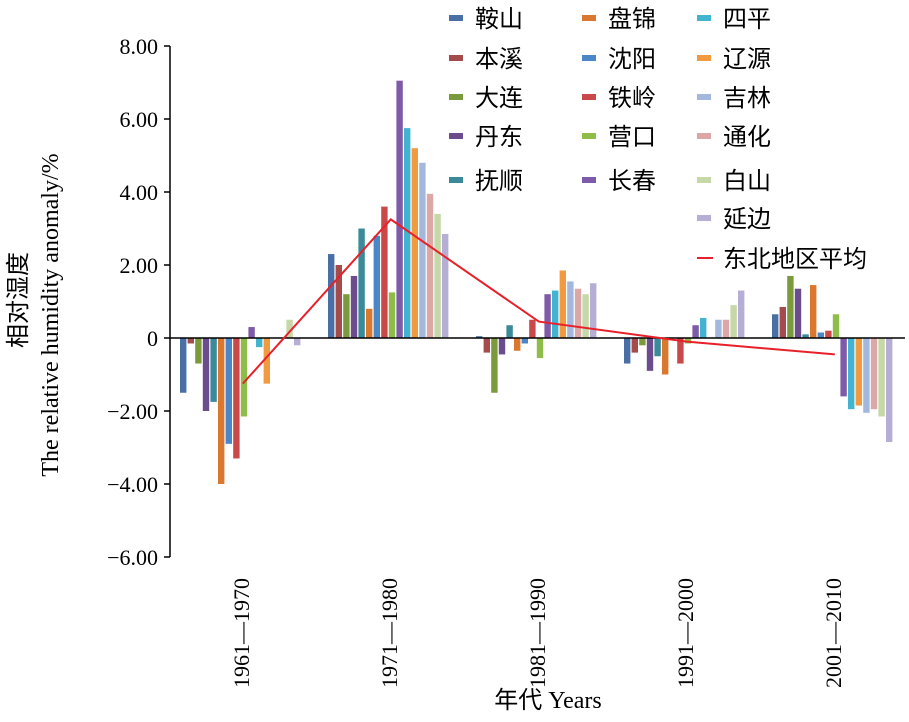 The image size is (909, 722). Describe the element at coordinates (632, 181) in the screenshot. I see `legend-label: 长春` at that location.